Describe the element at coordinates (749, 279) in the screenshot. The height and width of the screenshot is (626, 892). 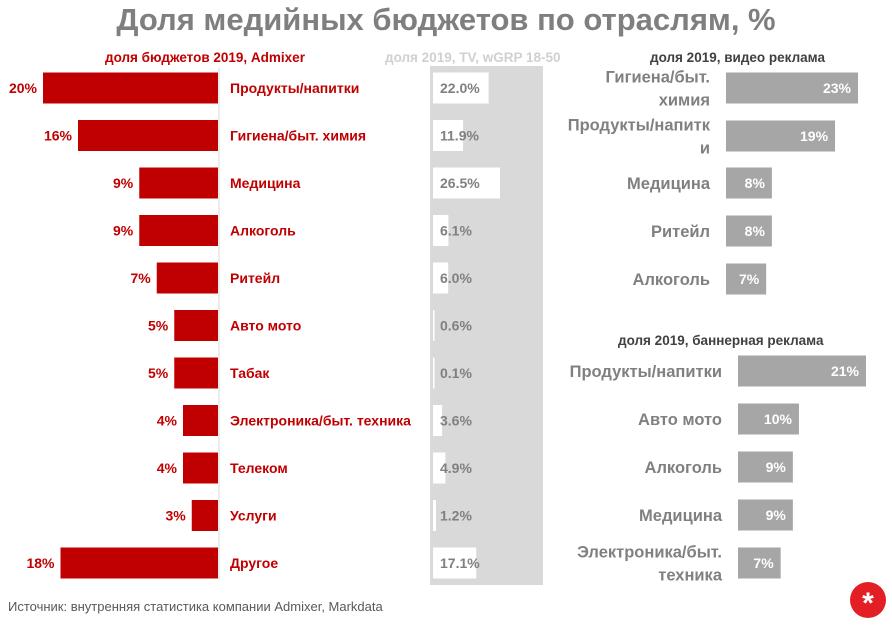
I see `video-value-label: 7%` at that location.